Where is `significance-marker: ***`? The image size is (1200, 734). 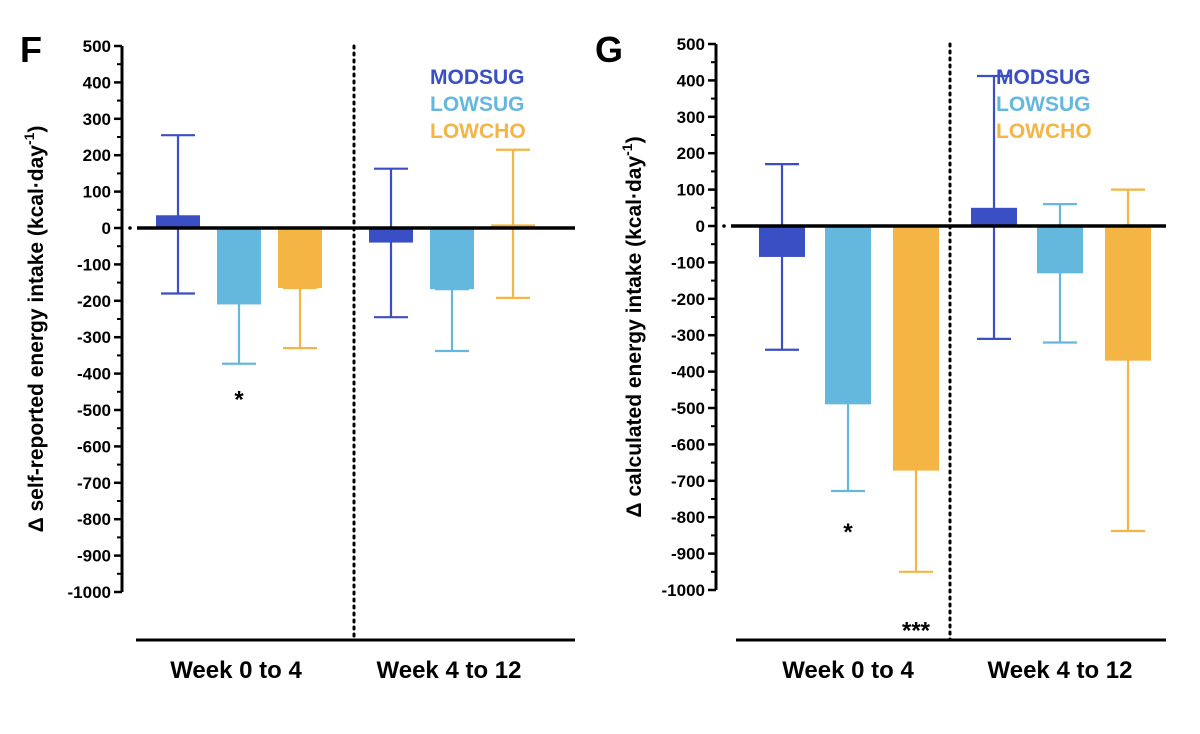 significance-marker: *** is located at coordinates (916, 630).